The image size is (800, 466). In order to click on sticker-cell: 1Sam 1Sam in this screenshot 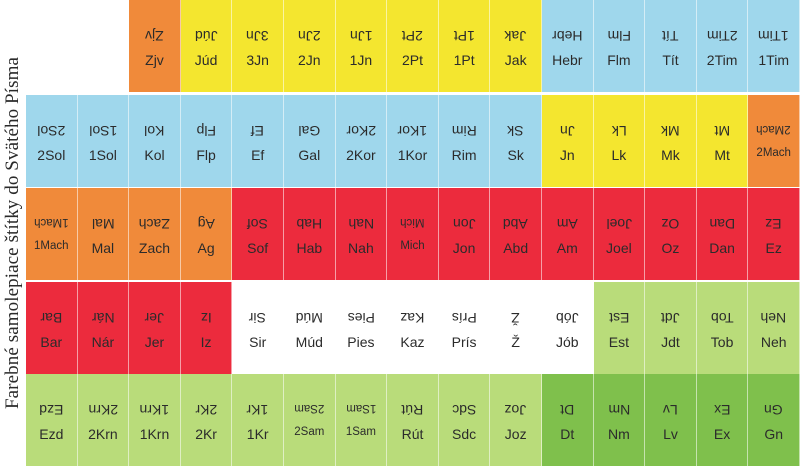, I will do `click(361, 420)`.